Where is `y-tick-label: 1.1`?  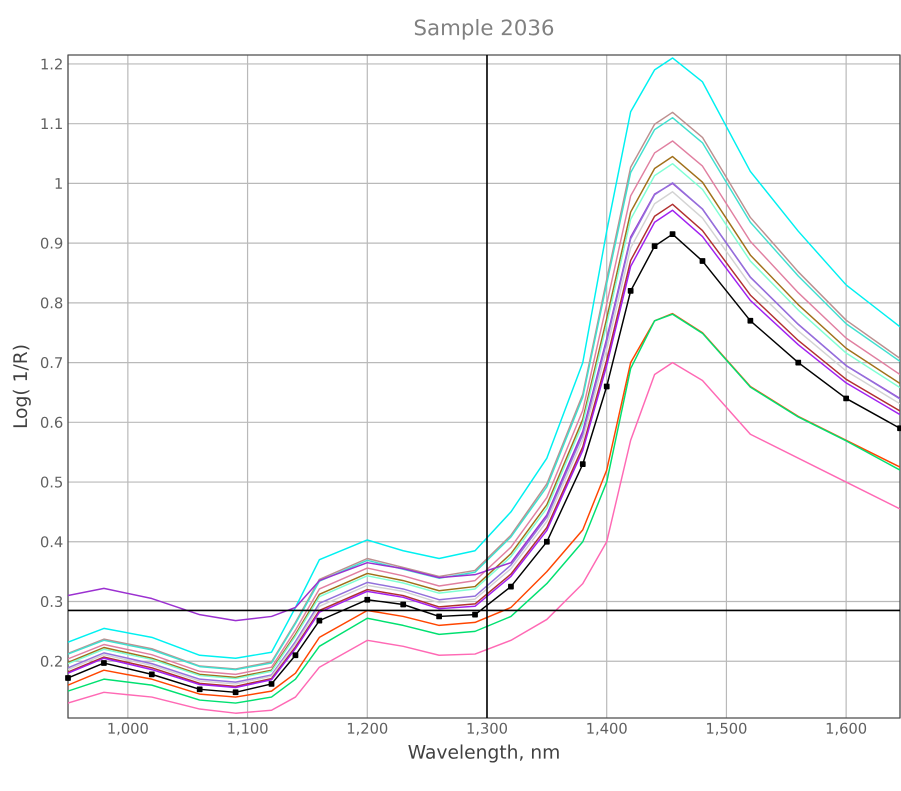
y-tick-label: 1.1 is located at coordinates (52, 124).